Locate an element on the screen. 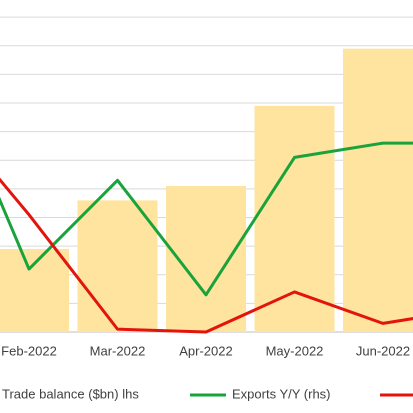 The image size is (413, 413). legend-label: Exports Y/Y (rhs) is located at coordinates (281, 393).